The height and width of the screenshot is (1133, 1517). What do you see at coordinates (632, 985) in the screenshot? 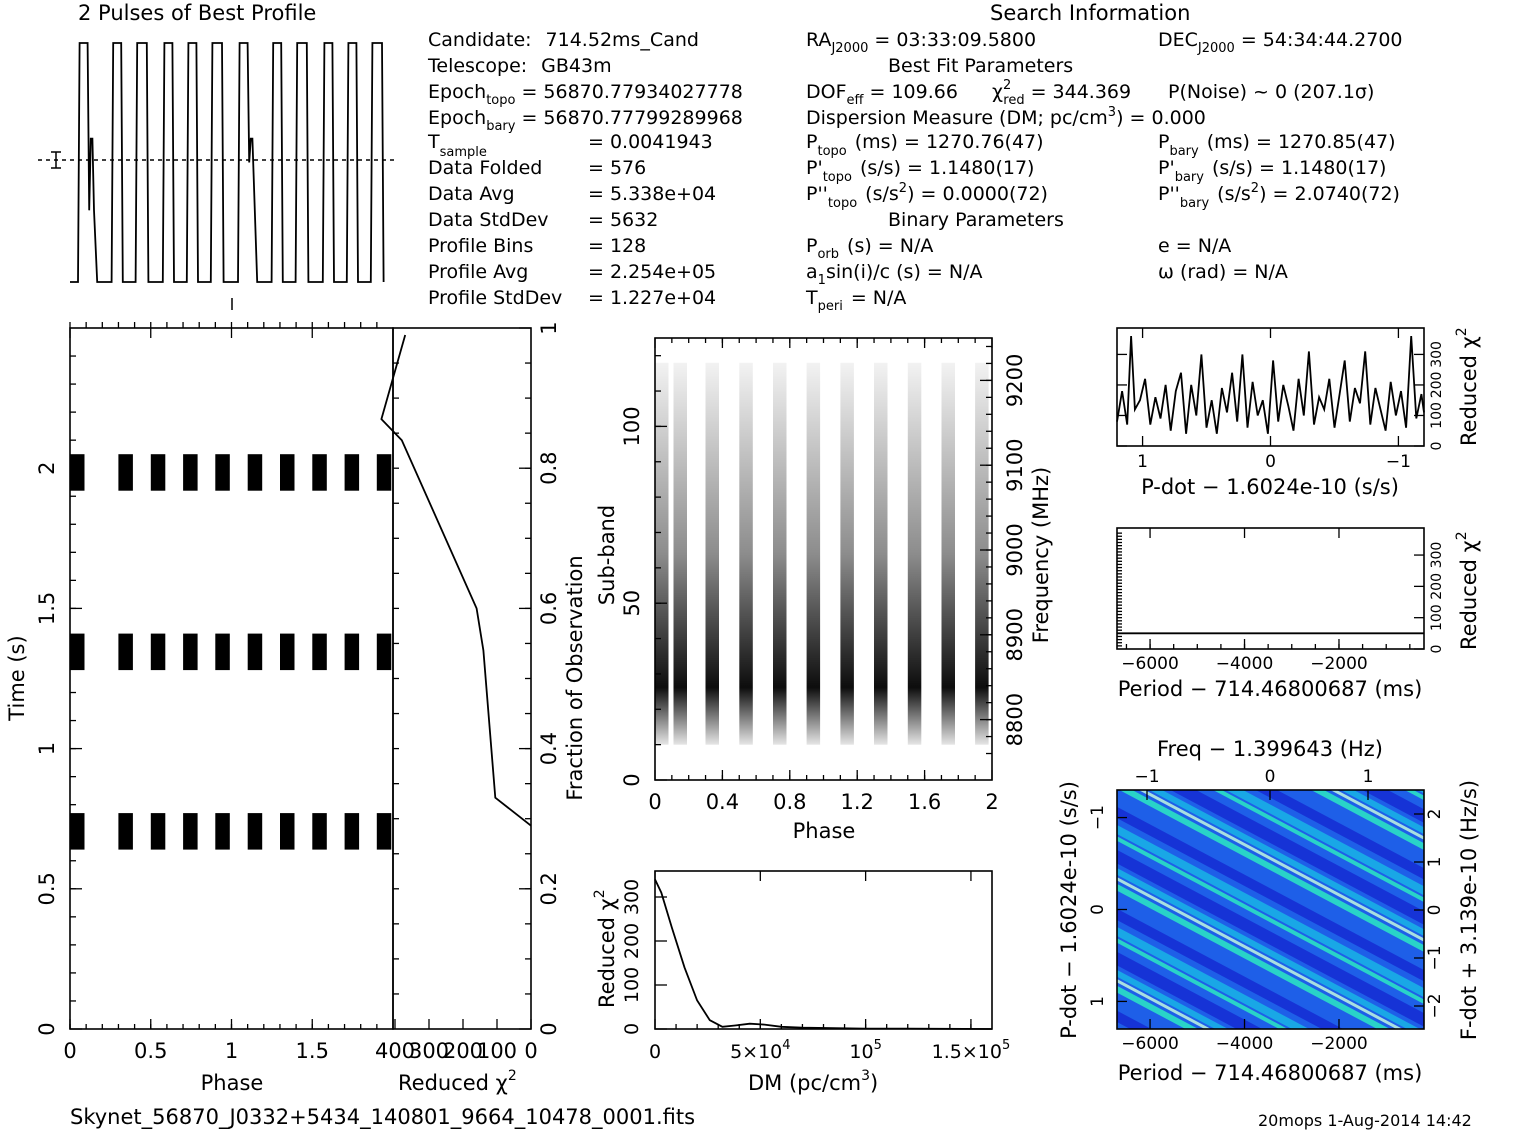
I see `dm-ytick-label: 100` at bounding box center [632, 985].